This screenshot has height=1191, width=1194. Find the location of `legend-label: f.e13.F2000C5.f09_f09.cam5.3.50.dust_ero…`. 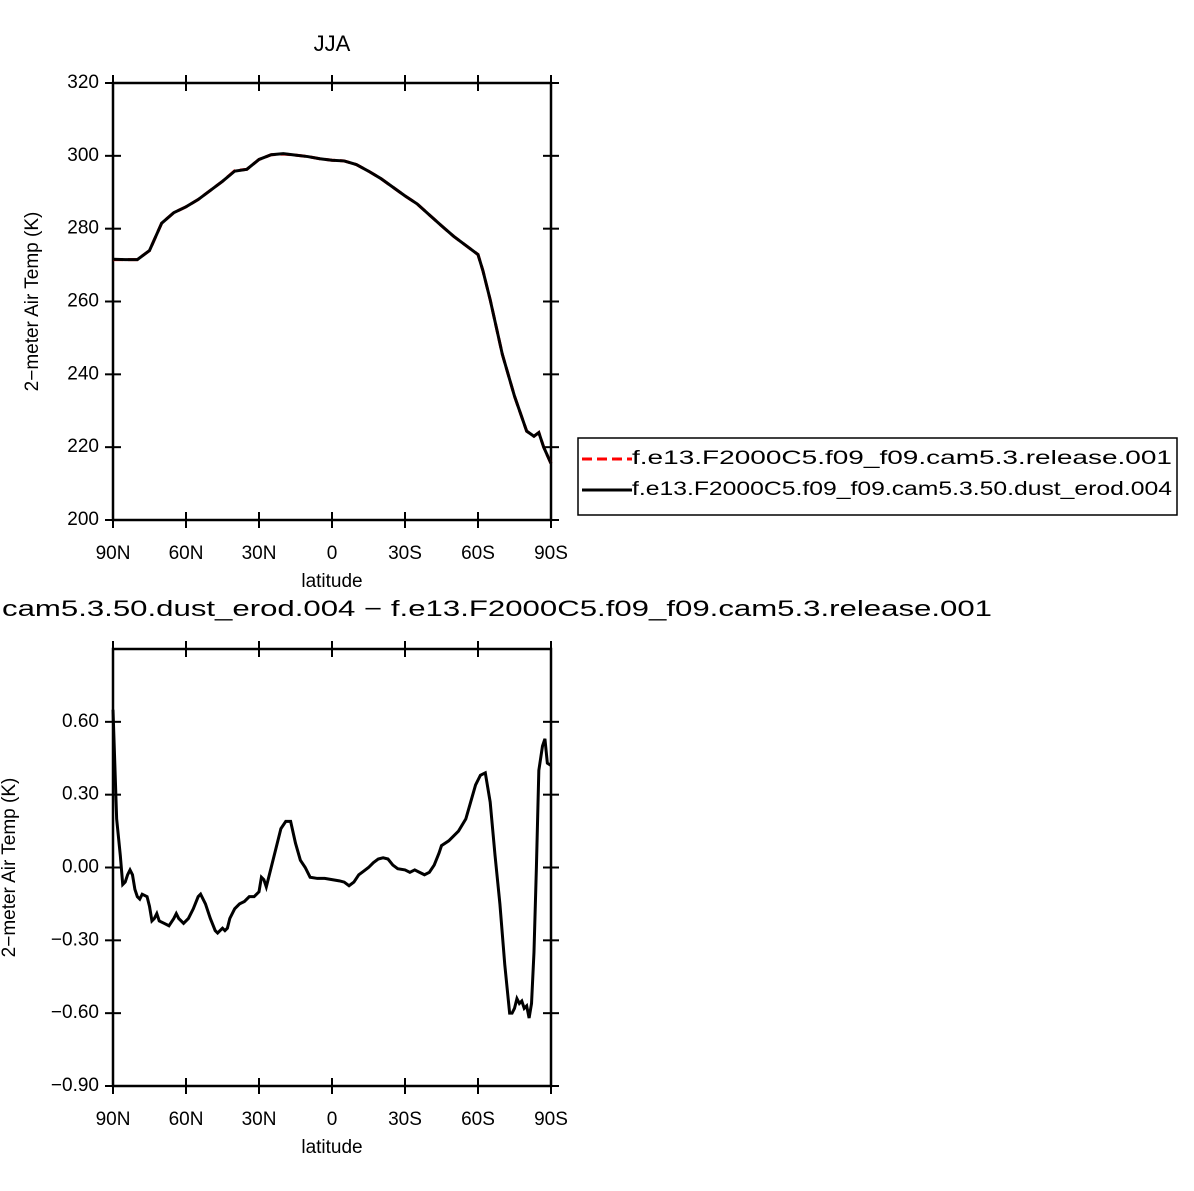

legend-label: f.e13.F2000C5.f09_f09.cam5.3.50.dust_ero… is located at coordinates (902, 489).